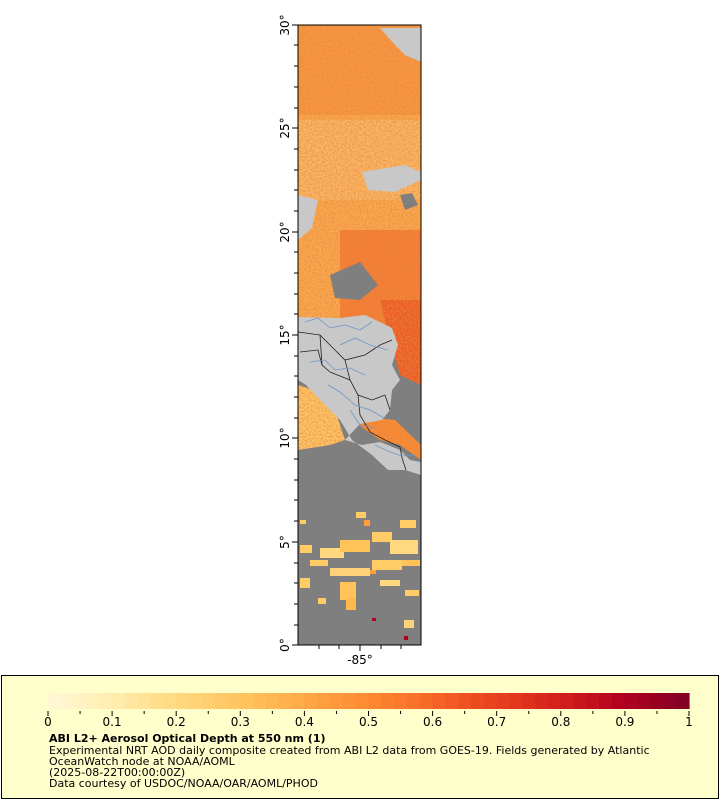 The width and height of the screenshot is (720, 800). Describe the element at coordinates (142, 761) in the screenshot. I see `legend-description-line2: OceanWatch node at NOAA/AOML` at that location.